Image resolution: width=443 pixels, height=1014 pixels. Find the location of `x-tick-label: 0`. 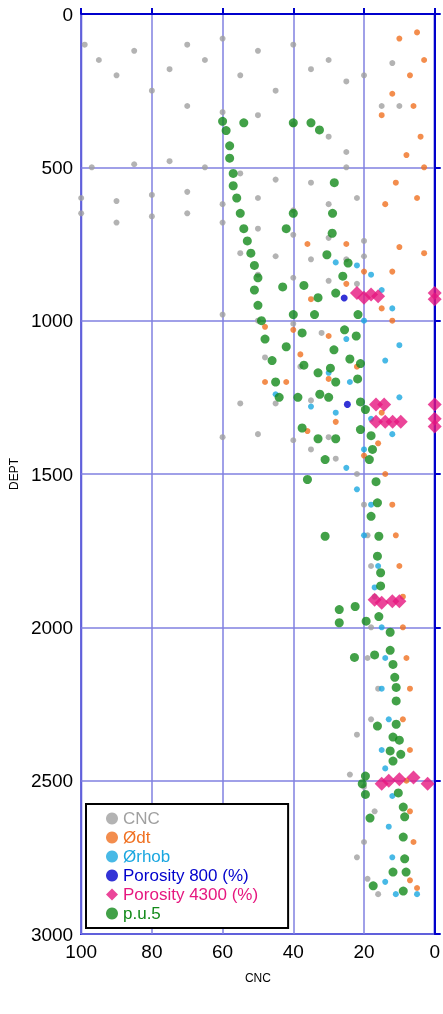

x-tick-label: 0 is located at coordinates (435, 951).